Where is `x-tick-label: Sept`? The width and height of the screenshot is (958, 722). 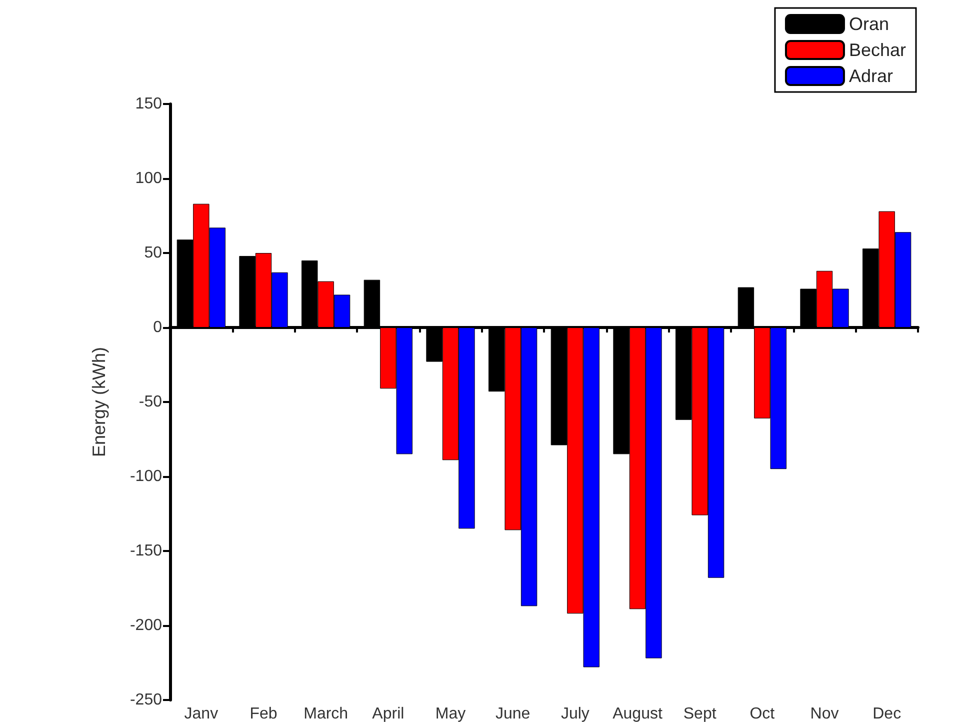
x-tick-label: Sept is located at coordinates (700, 714).